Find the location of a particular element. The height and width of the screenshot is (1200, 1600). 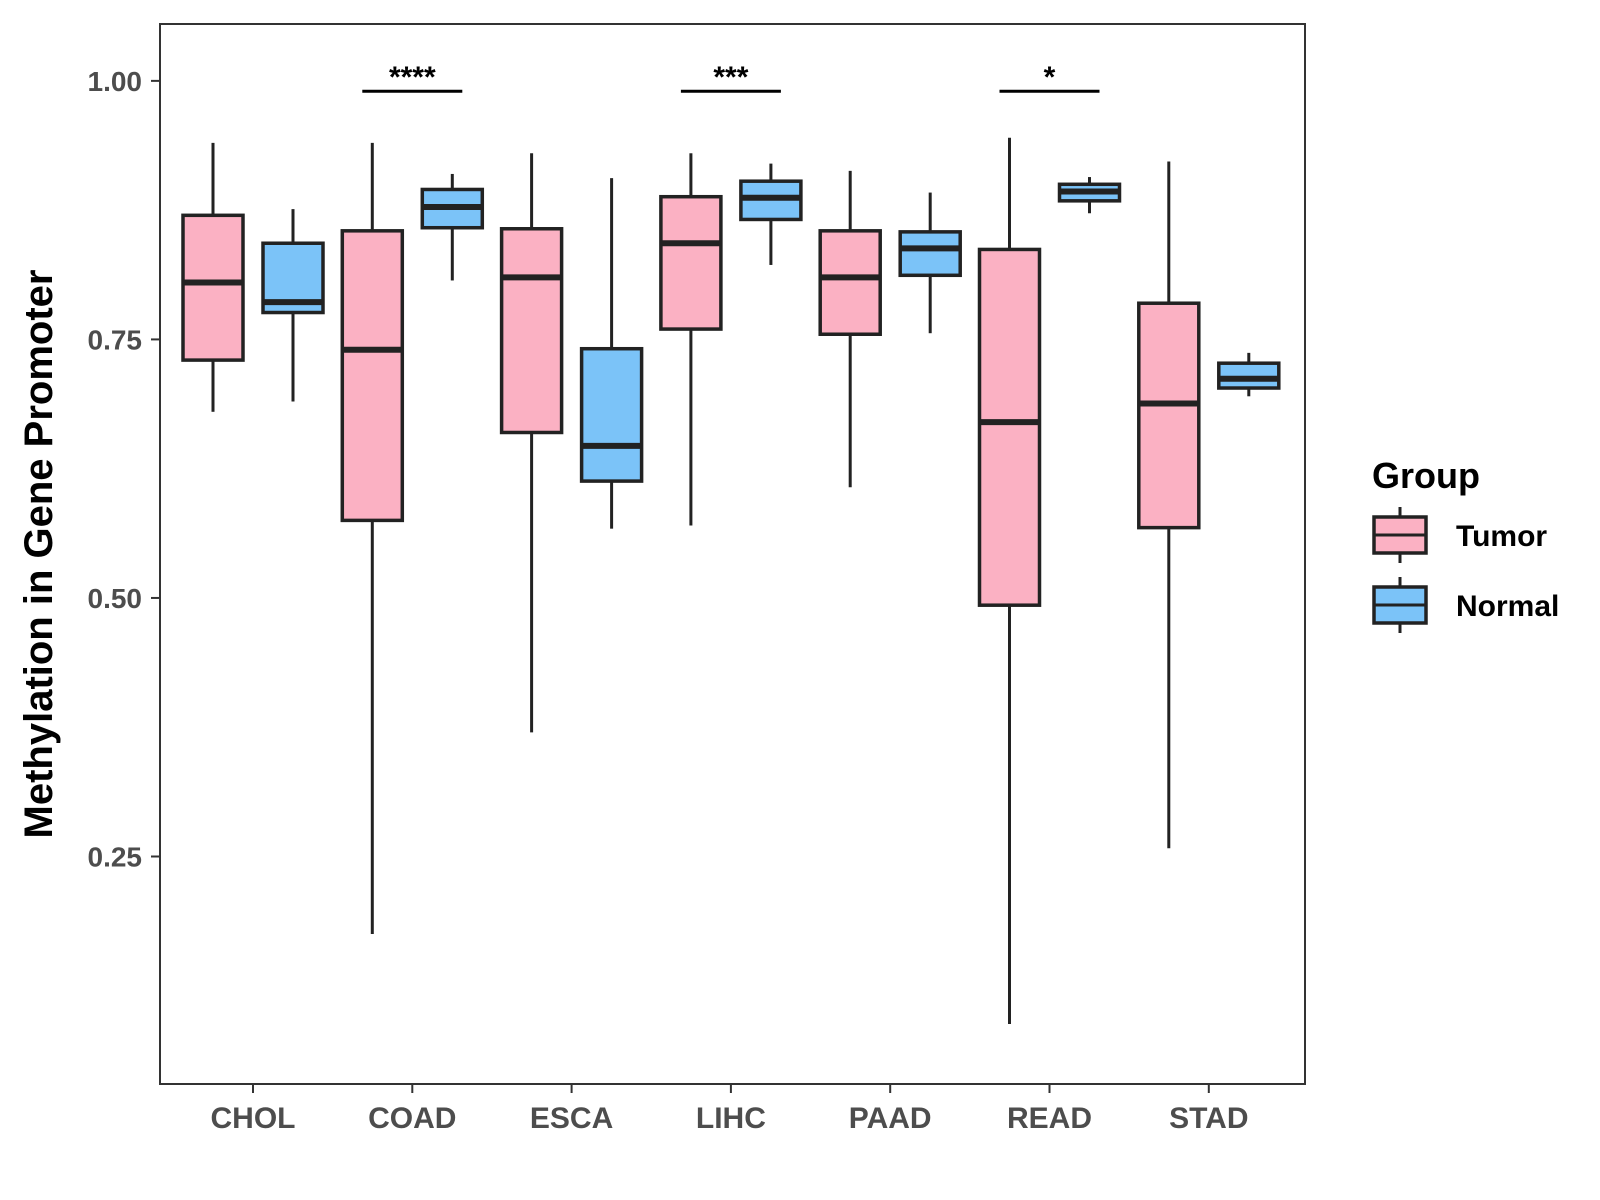

box-tumor-lihc is located at coordinates (691, 339).